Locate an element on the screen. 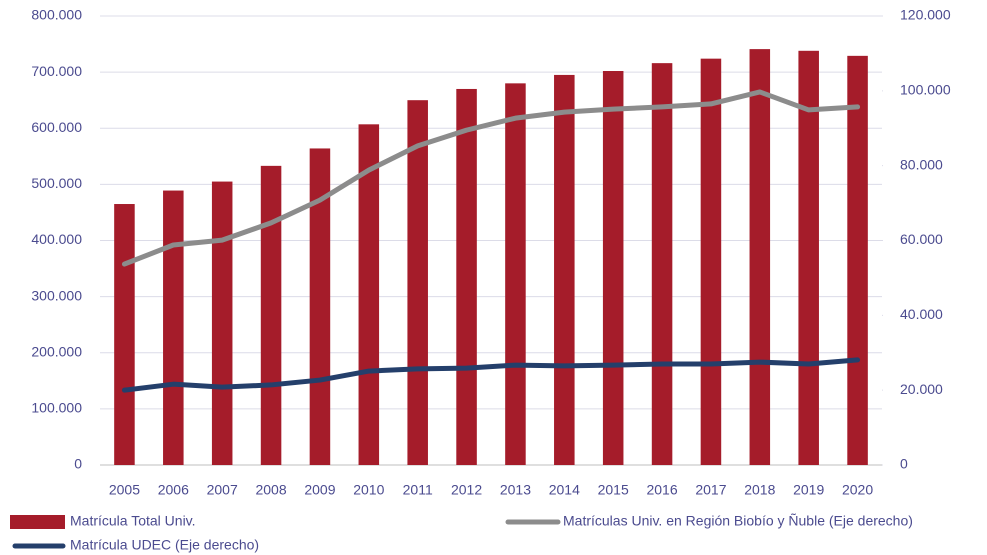 This screenshot has width=987, height=555. x-tick-label: 2015 is located at coordinates (613, 490).